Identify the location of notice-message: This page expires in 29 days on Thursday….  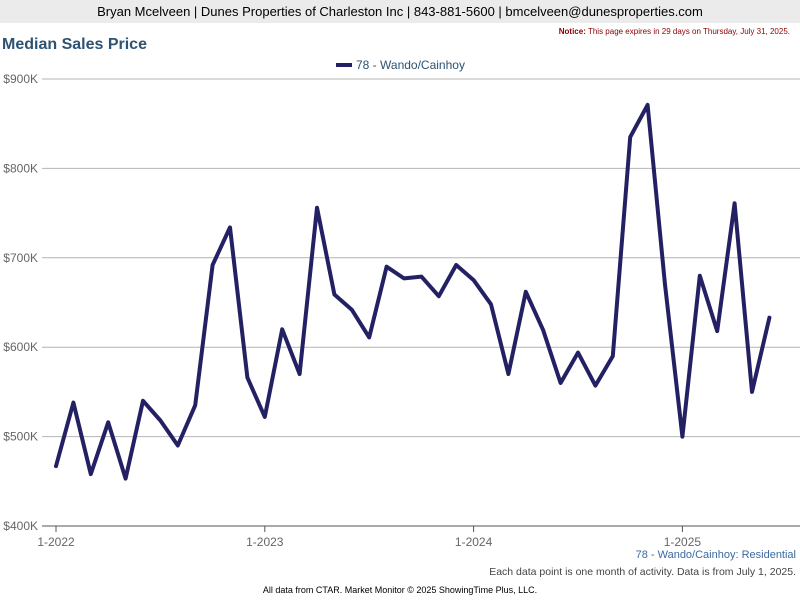
(688, 31).